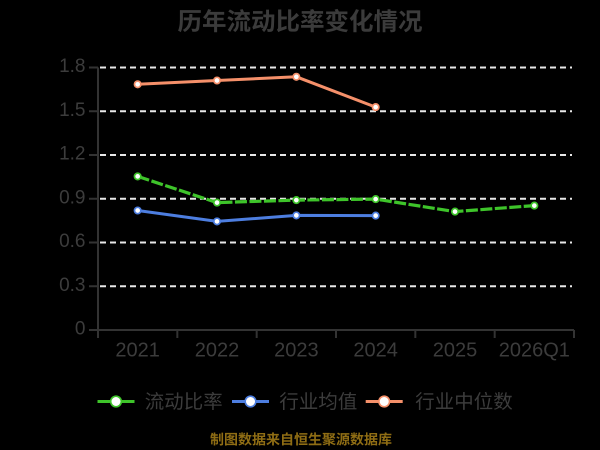 This screenshot has height=450, width=600. Describe the element at coordinates (296, 351) in the screenshot. I see `svg-text: 2023` at that location.